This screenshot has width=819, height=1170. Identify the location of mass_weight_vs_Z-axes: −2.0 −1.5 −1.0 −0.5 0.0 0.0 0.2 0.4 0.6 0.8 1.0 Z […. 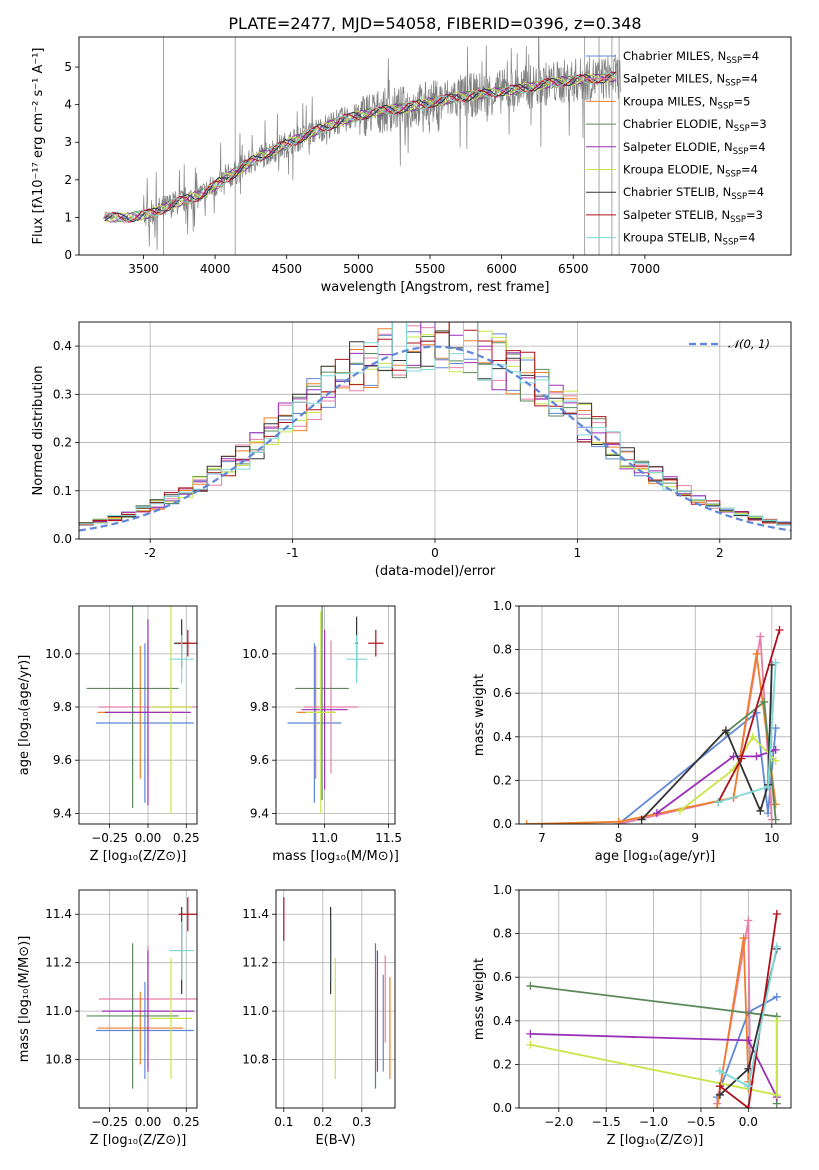
(632, 1015).